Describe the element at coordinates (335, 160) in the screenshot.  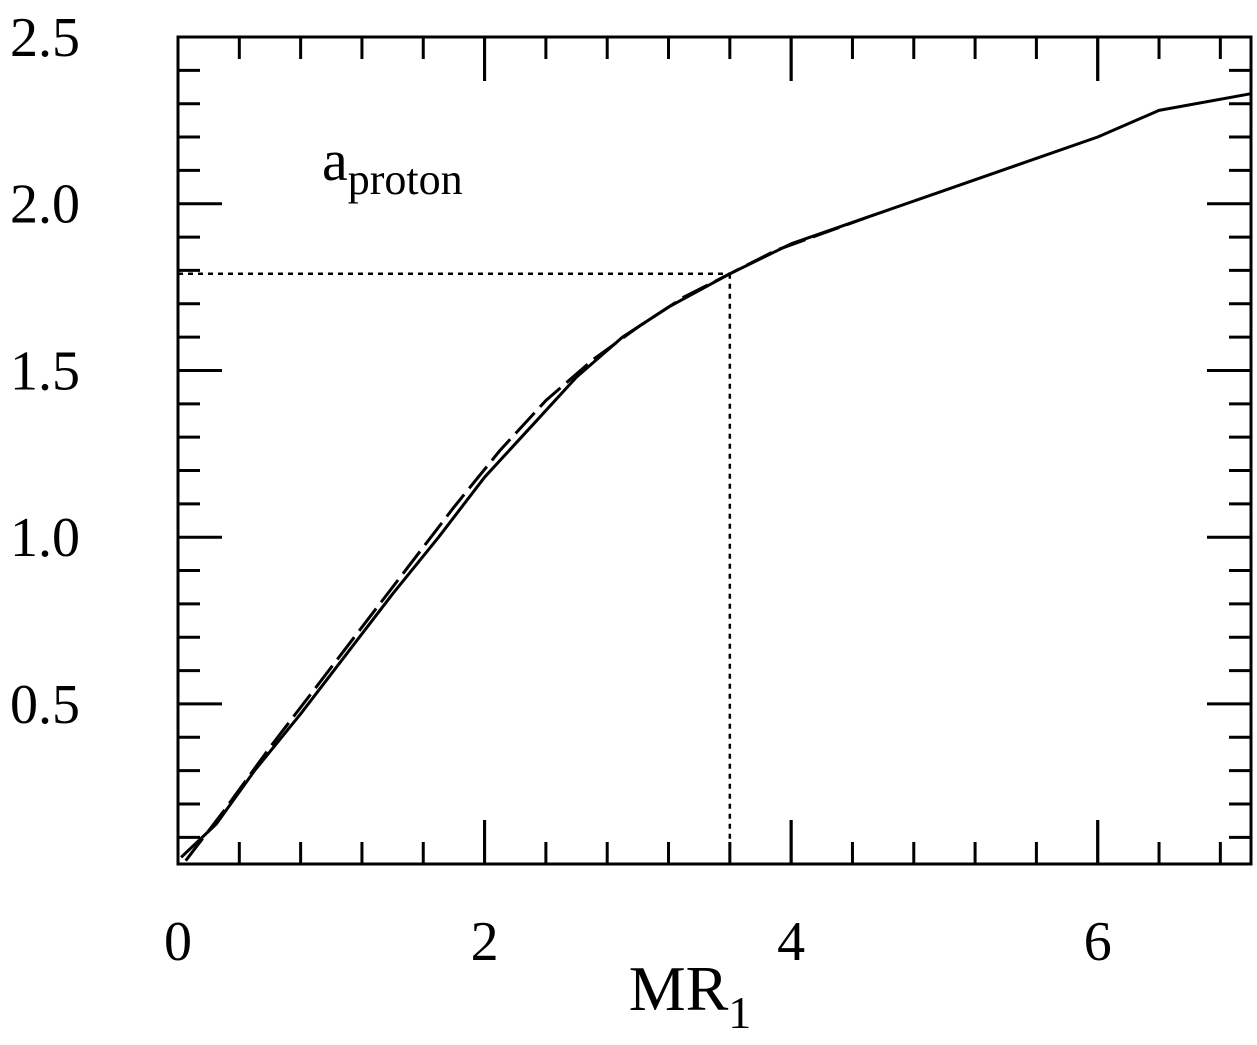
I see `annotation-main: a` at that location.